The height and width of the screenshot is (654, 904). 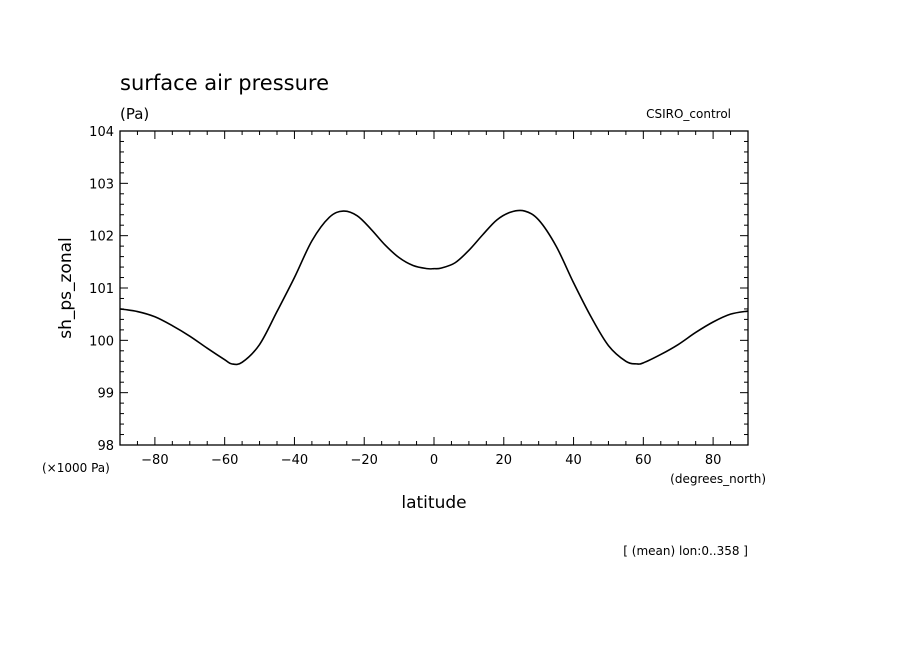 What do you see at coordinates (685, 551) in the screenshot?
I see `footnote: [ (mean) lon:0..358 ]` at bounding box center [685, 551].